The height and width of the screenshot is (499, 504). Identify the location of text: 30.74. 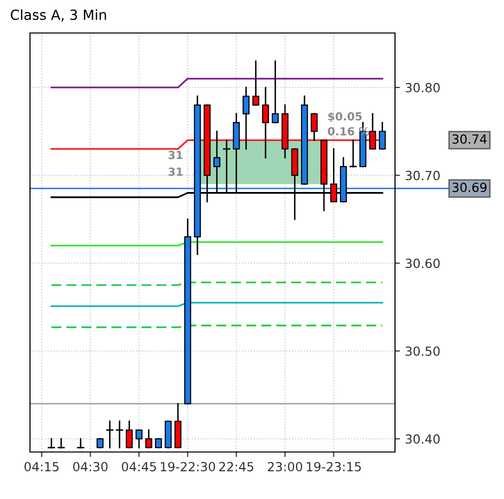
(469, 139).